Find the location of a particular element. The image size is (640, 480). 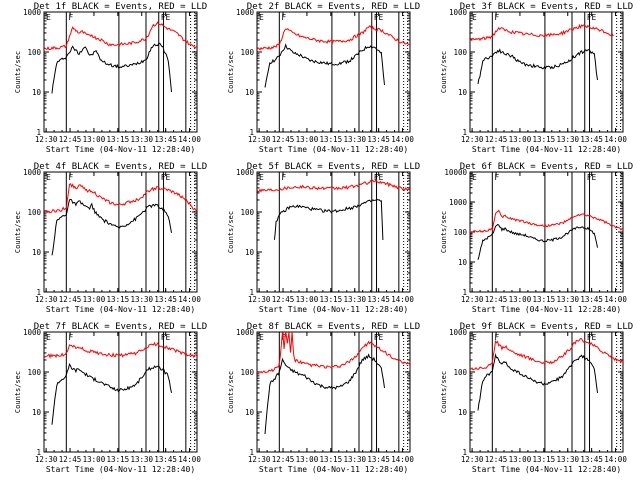

panel-title: Det 7f BLACK = Events, RED = LLD is located at coordinates (120, 327).